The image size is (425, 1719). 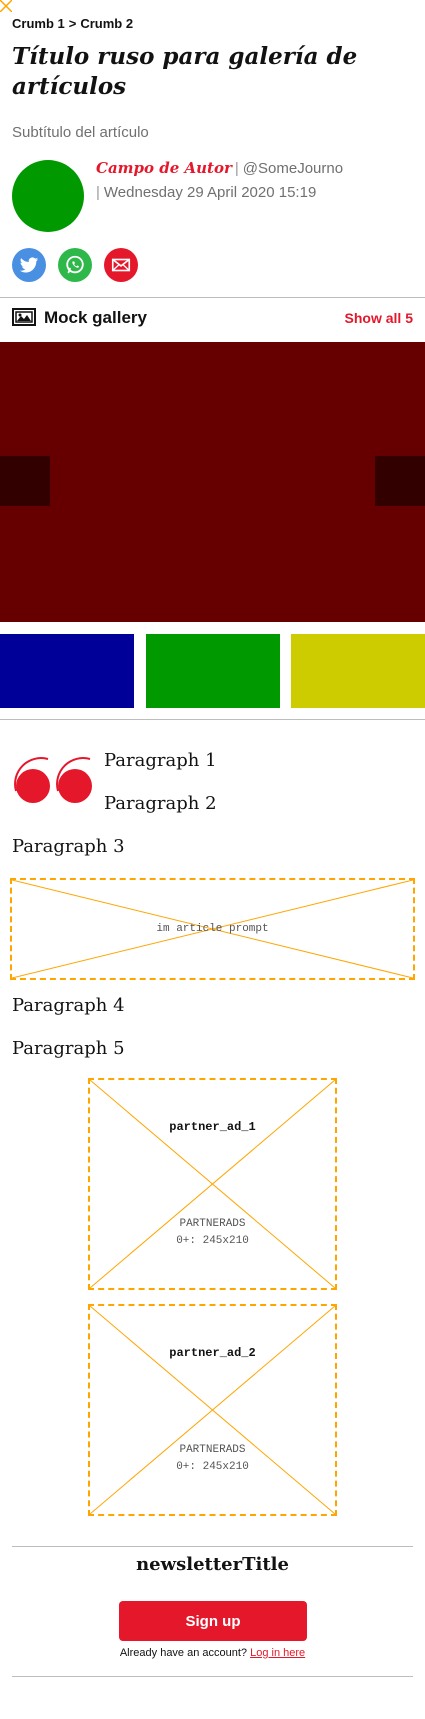 I want to click on broken-image-icon, so click(x=6, y=6).